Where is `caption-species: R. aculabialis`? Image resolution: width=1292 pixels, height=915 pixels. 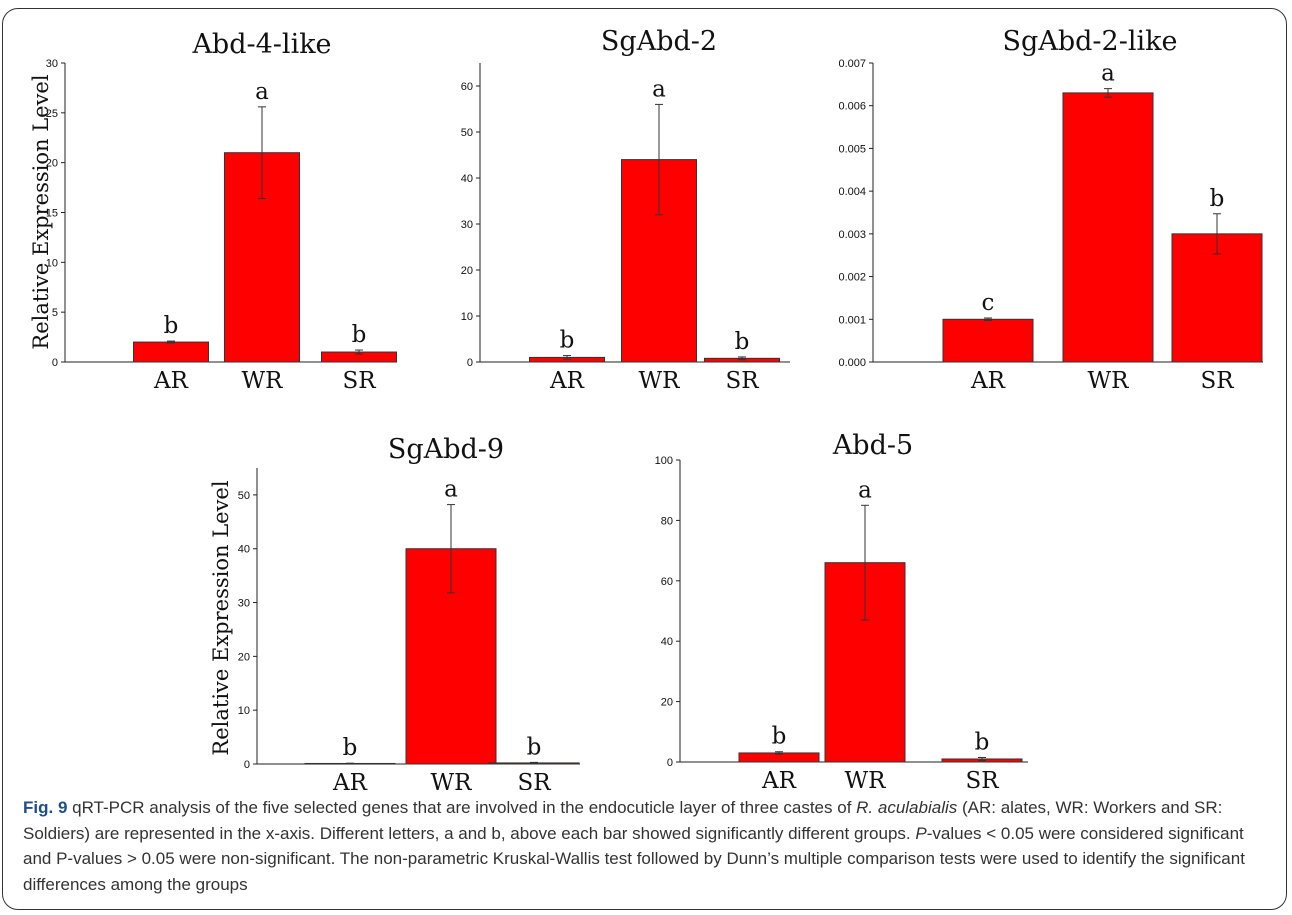 caption-species: R. aculabialis is located at coordinates (907, 807).